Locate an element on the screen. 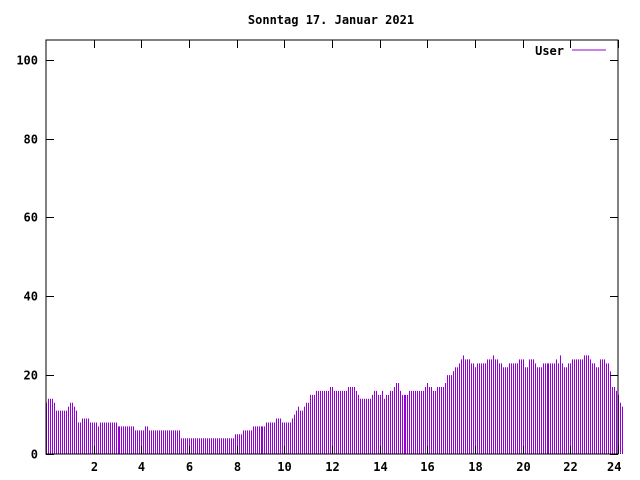 This screenshot has width=640, height=480. x-tick-label: 22 is located at coordinates (570, 467).